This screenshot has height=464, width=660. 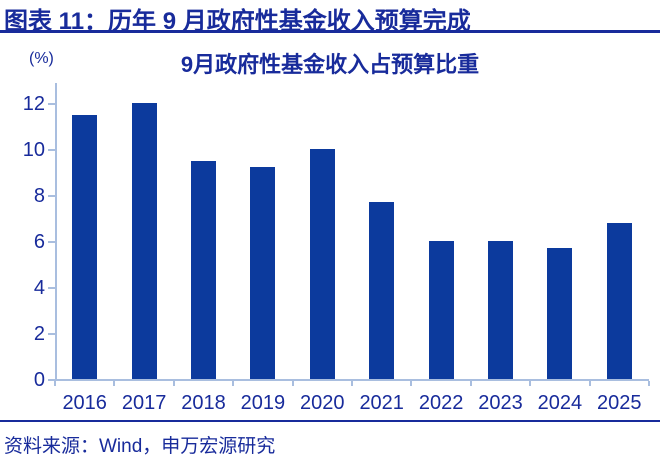 I want to click on x-tick-label: 2024, so click(x=560, y=403).